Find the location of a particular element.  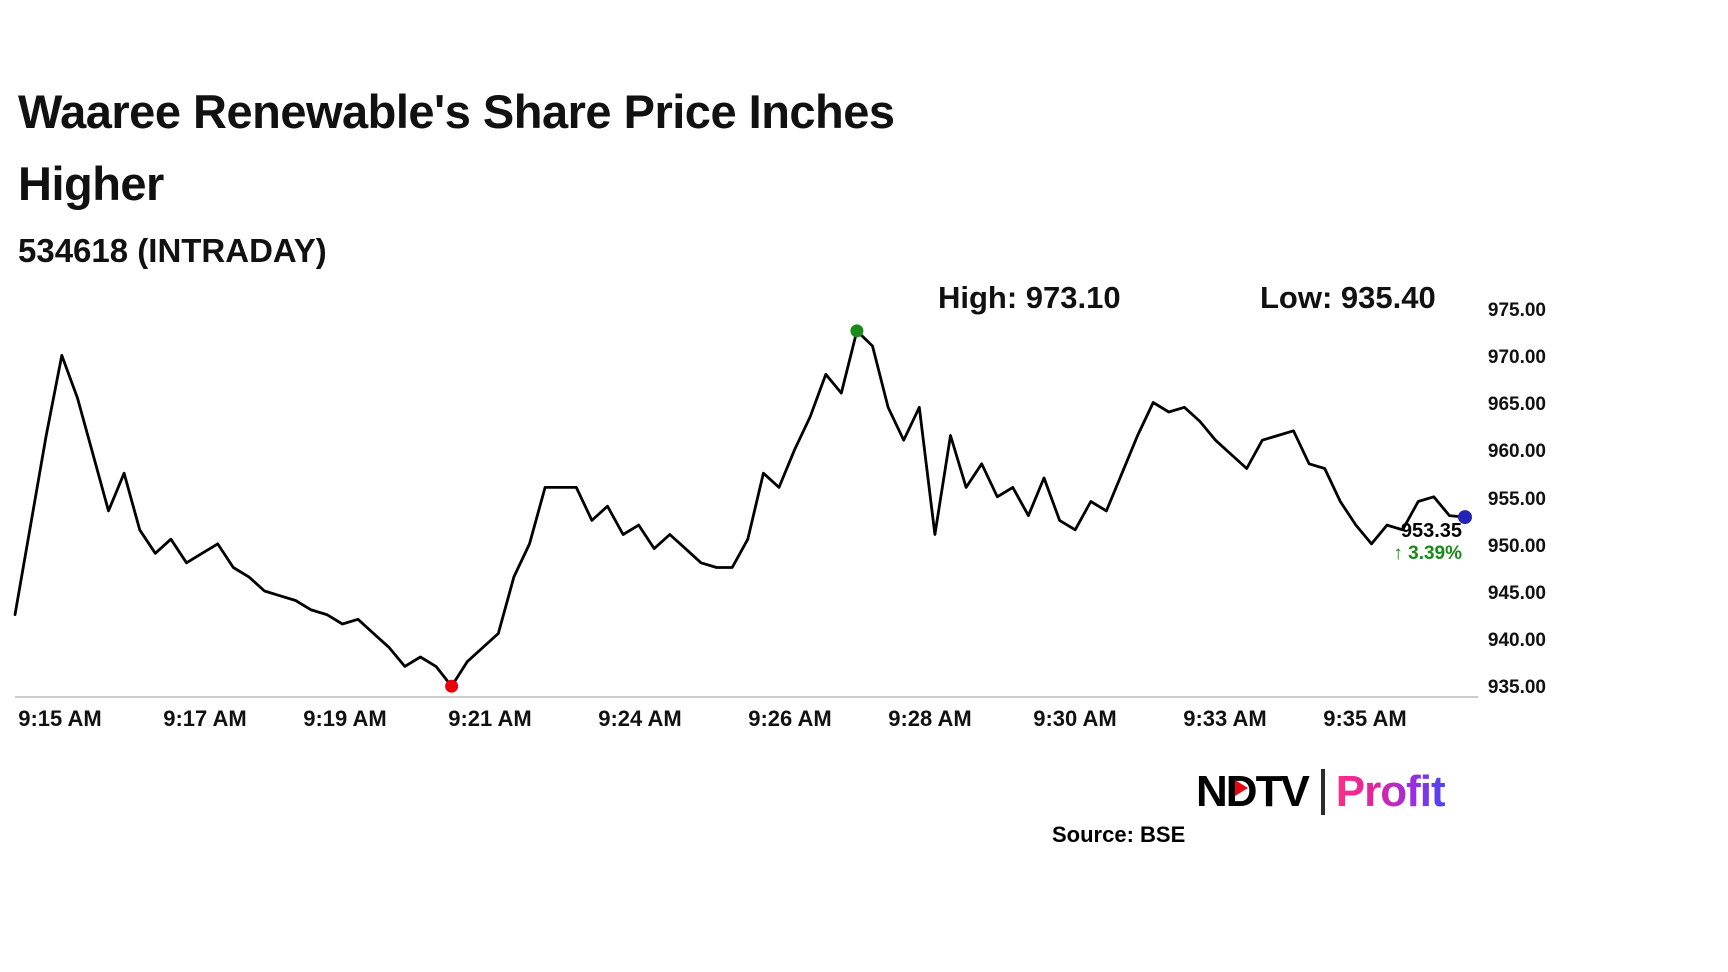

ndtv-wordmark: N D TV is located at coordinates (1253, 792).